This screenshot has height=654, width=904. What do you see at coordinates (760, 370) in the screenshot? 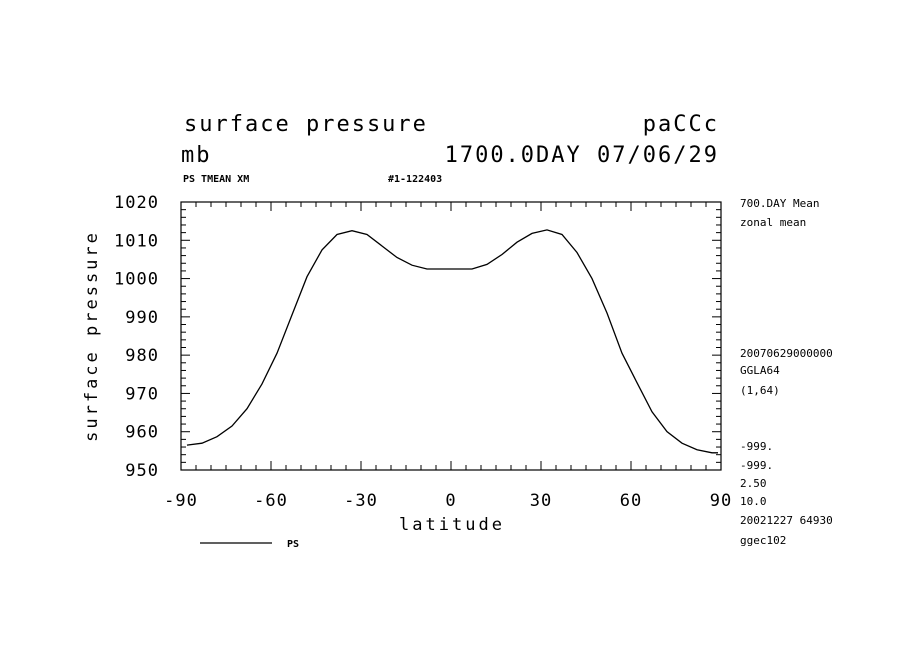
I see `grid-label: GGLA64` at bounding box center [760, 370].